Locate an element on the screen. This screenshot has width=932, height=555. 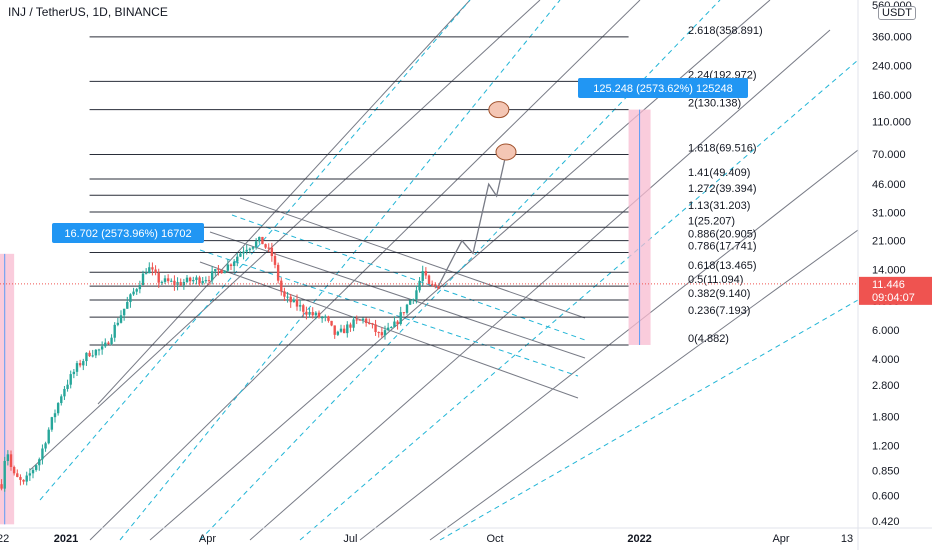
fib-level-label: 0.786(17.741) is located at coordinates (722, 246).